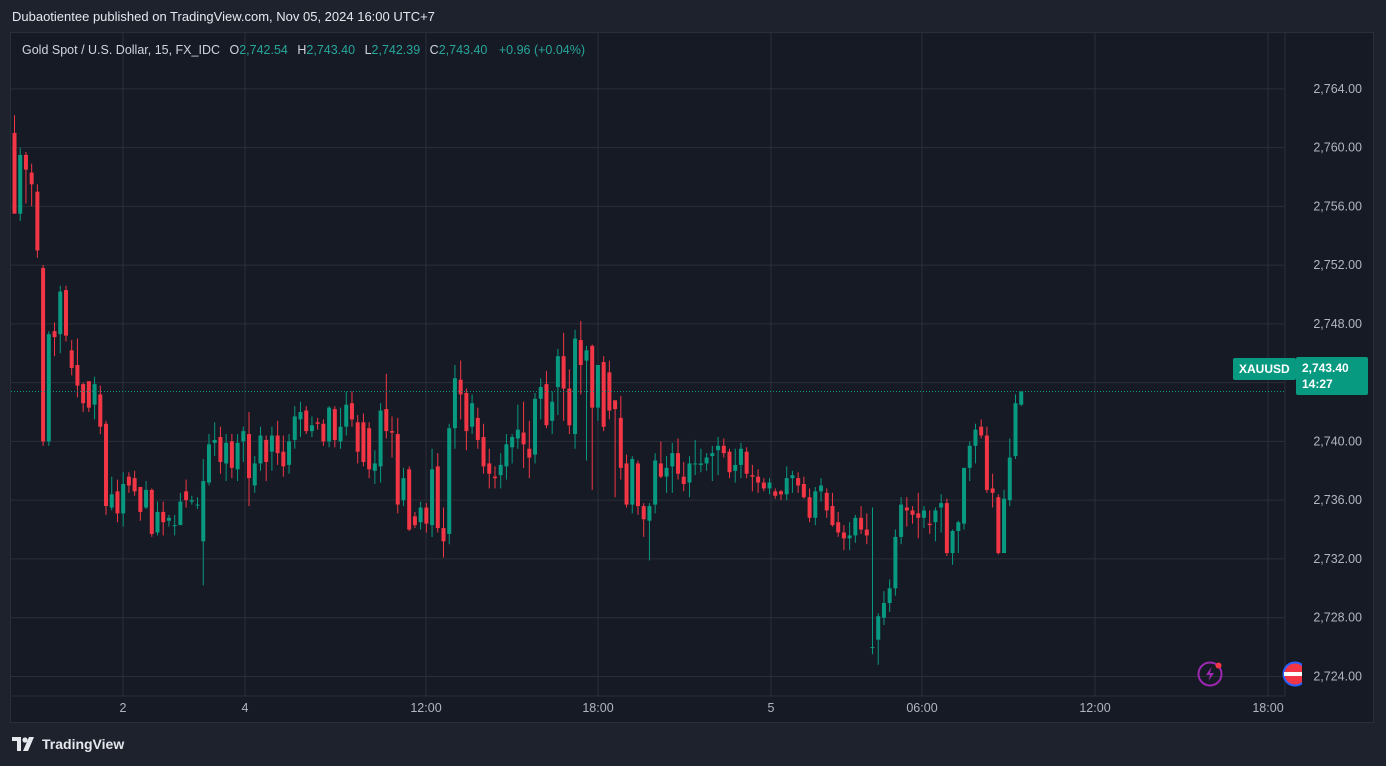 The image size is (1386, 766). What do you see at coordinates (1337, 324) in the screenshot?
I see `y-tick-label: 2,748.00` at bounding box center [1337, 324].